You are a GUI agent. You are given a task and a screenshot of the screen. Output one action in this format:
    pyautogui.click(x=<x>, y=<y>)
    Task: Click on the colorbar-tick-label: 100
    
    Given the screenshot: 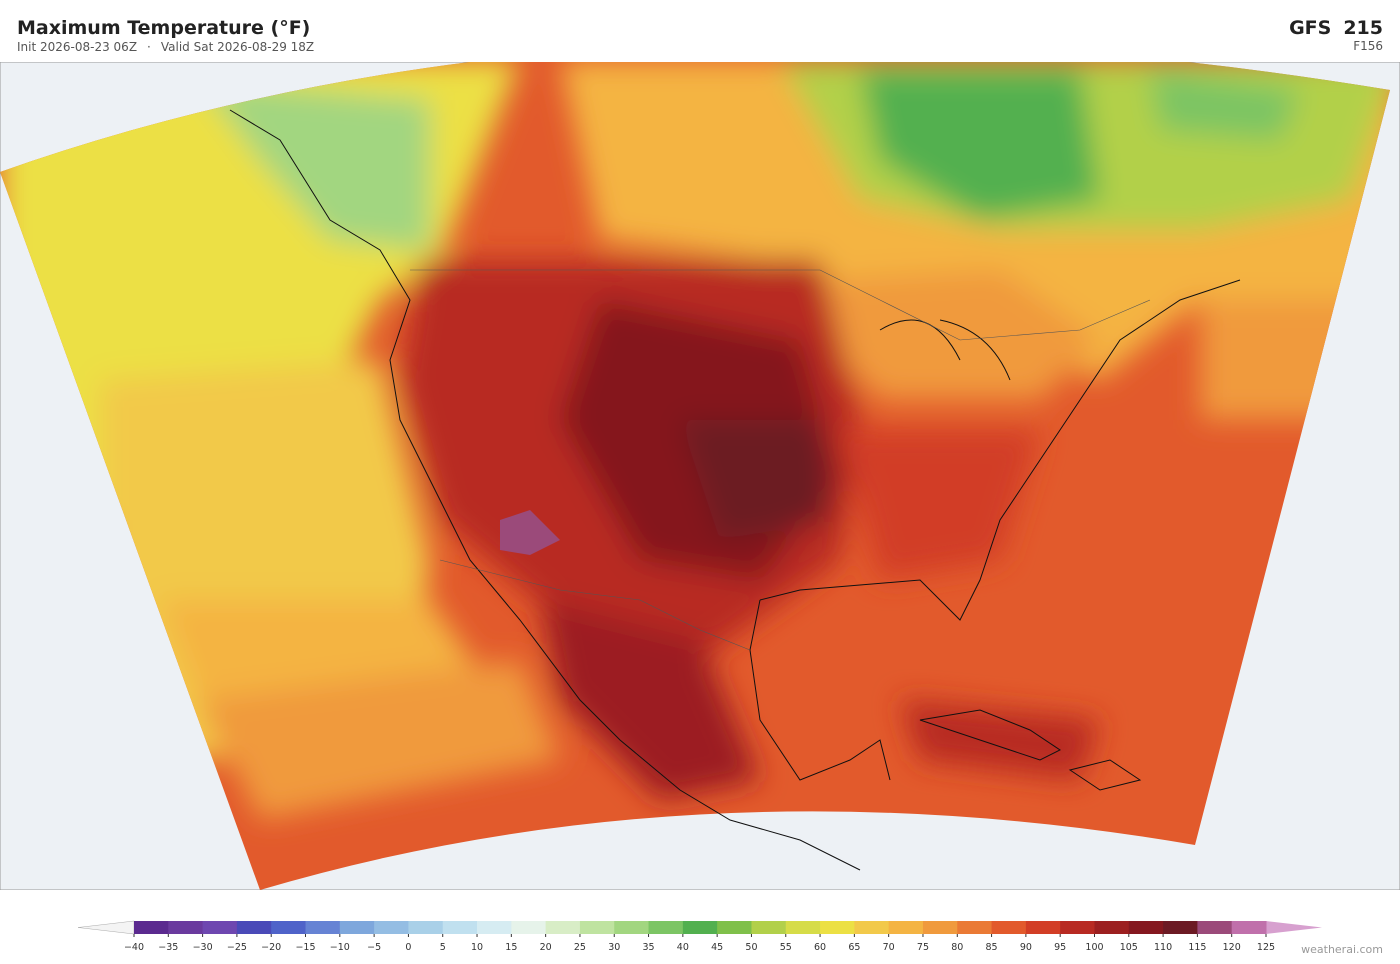 What is the action you would take?
    pyautogui.click(x=1094, y=947)
    